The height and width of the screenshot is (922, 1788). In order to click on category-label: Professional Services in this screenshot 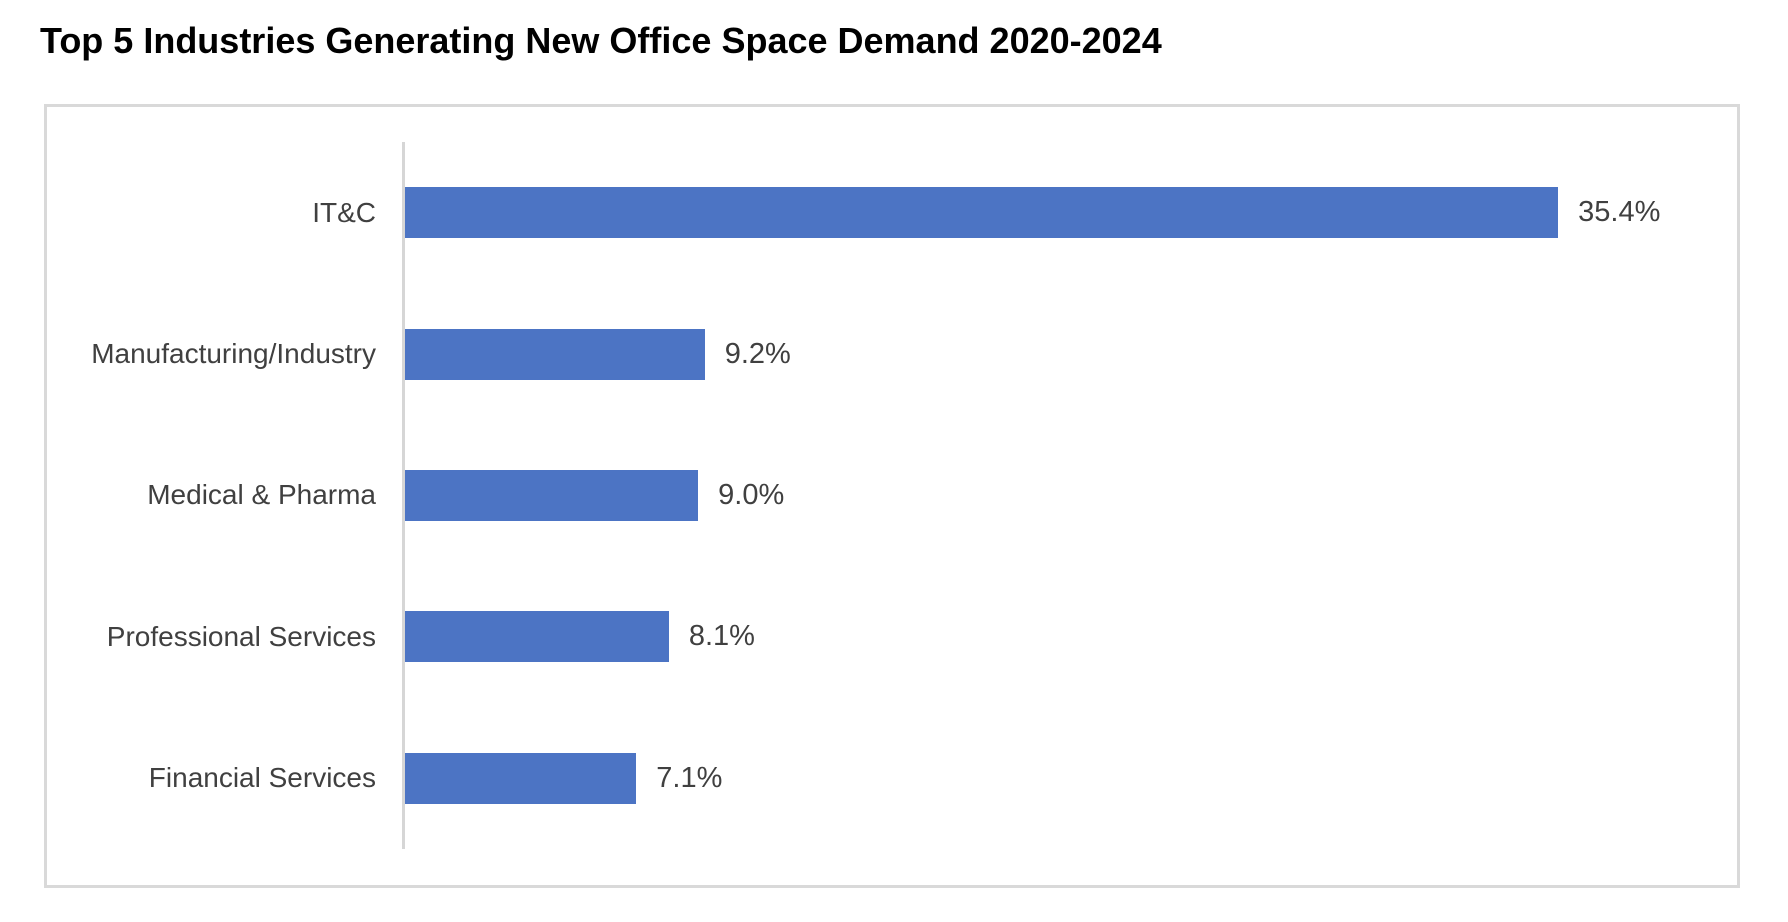, I will do `click(241, 636)`.